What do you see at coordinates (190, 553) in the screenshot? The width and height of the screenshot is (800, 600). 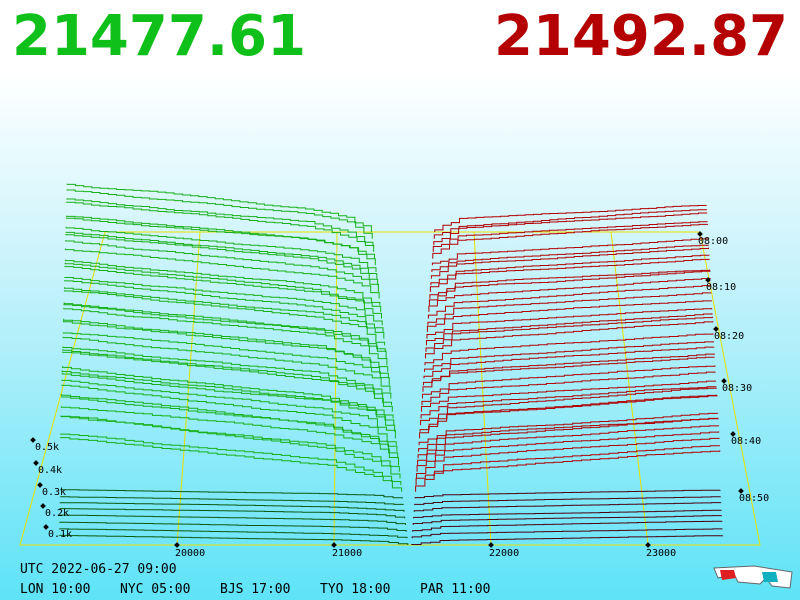 I see `price-tick-label: 20000` at bounding box center [190, 553].